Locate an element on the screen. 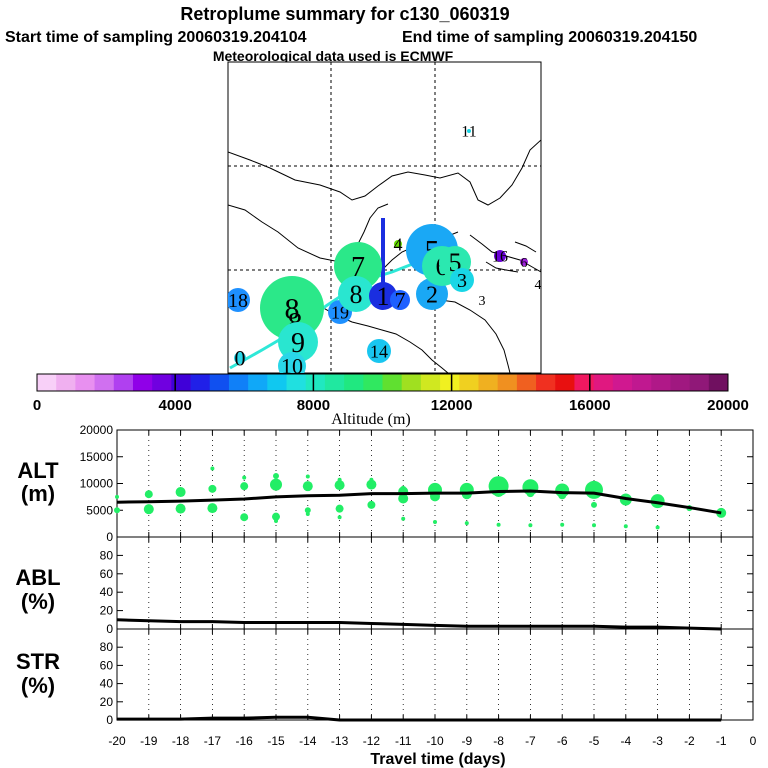 The image size is (768, 768). x-tick-label: -16 is located at coordinates (245, 741).